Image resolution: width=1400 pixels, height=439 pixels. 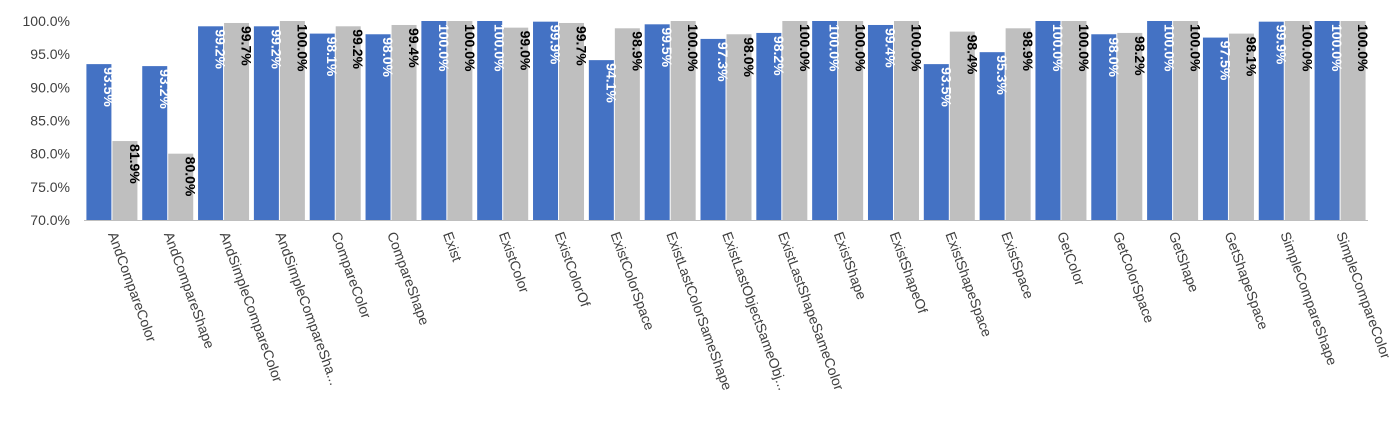 I want to click on y-axis: 100.0% 95.0% 90.0% 85.0% 80.0% 75.0% 70.0%, so click(x=46, y=120).